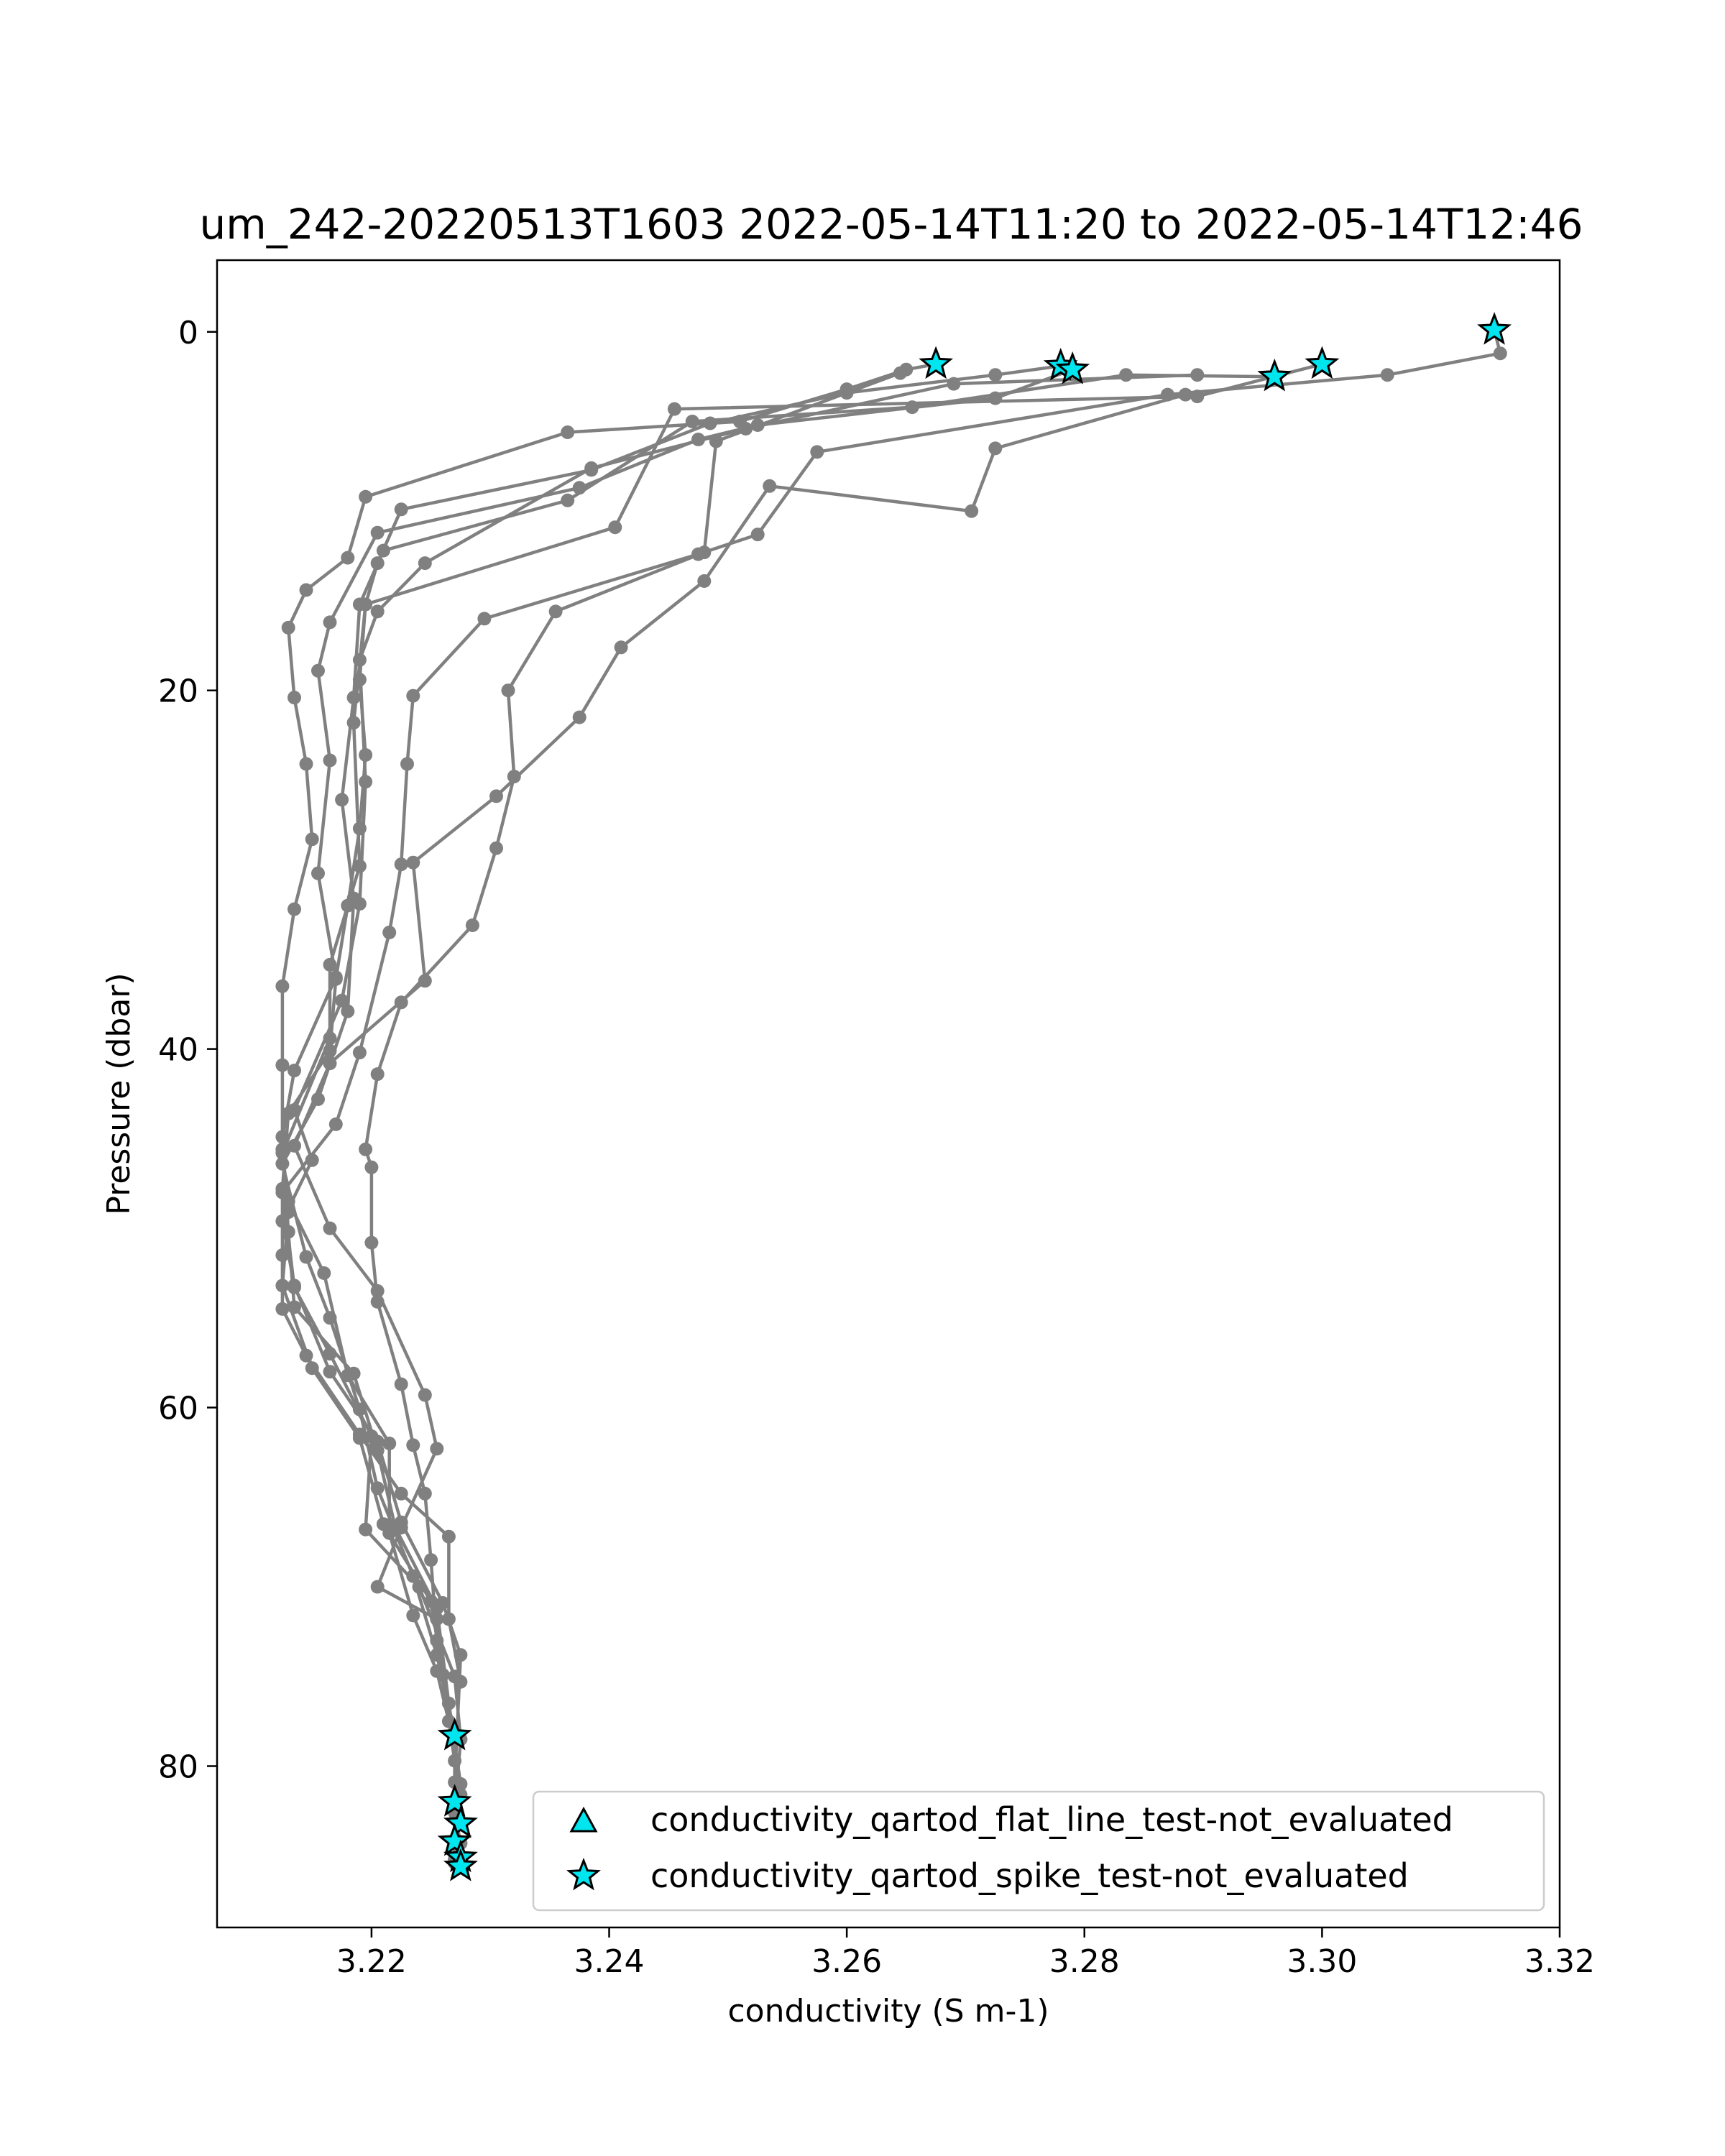 This screenshot has width=1725, height=2156. Describe the element at coordinates (119, 1093) in the screenshot. I see `y-axis-label: Pressure (dbar)` at that location.